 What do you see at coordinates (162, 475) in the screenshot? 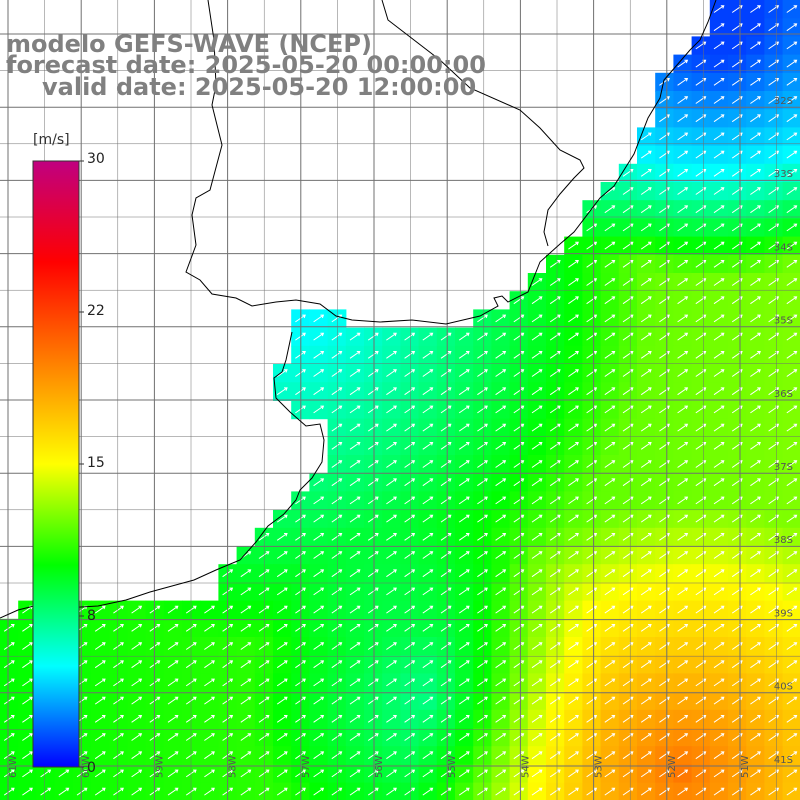
I see `argentina-coastline` at bounding box center [162, 475].